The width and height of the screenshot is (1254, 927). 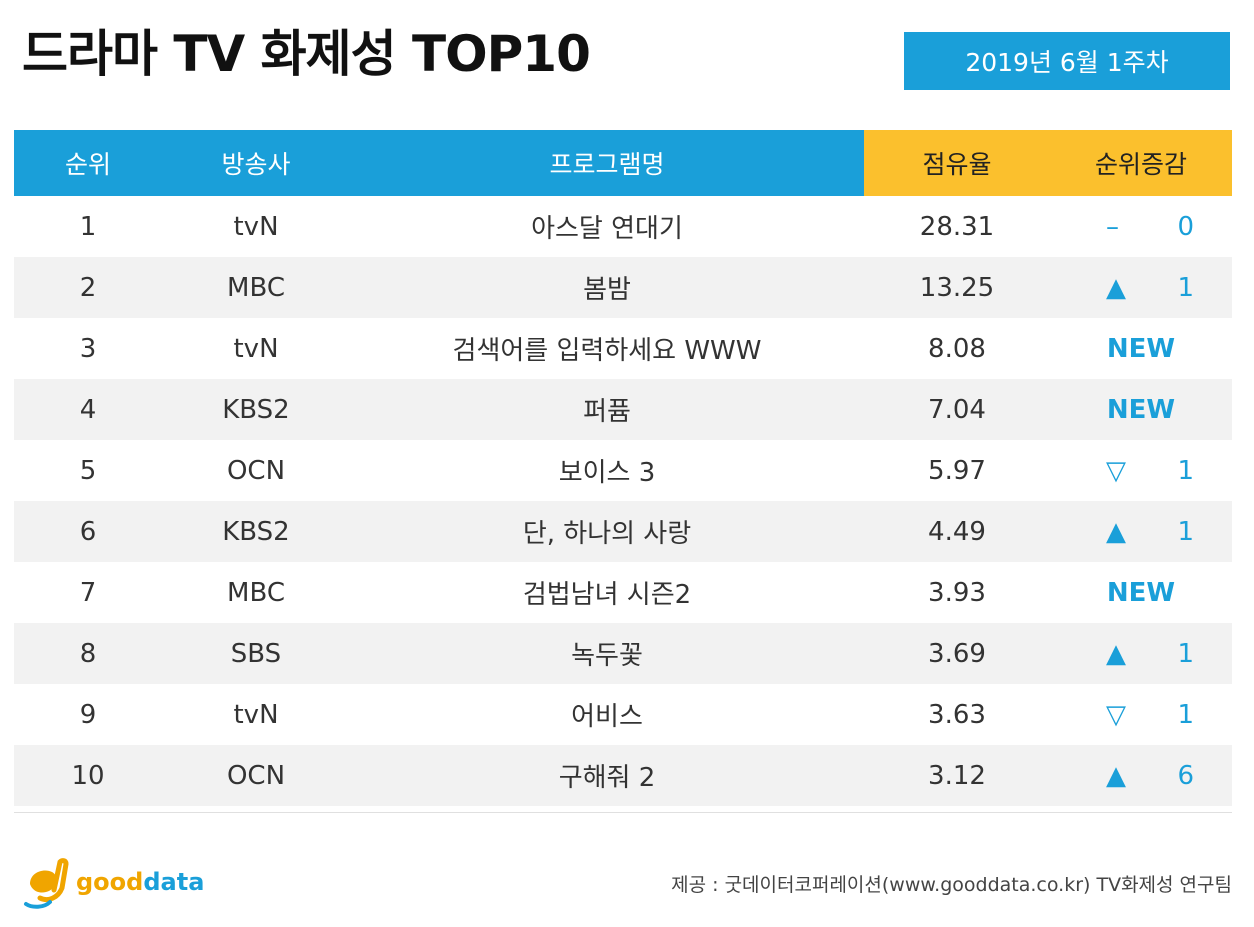 What do you see at coordinates (957, 226) in the screenshot?
I see `share-cell: 28.31` at bounding box center [957, 226].